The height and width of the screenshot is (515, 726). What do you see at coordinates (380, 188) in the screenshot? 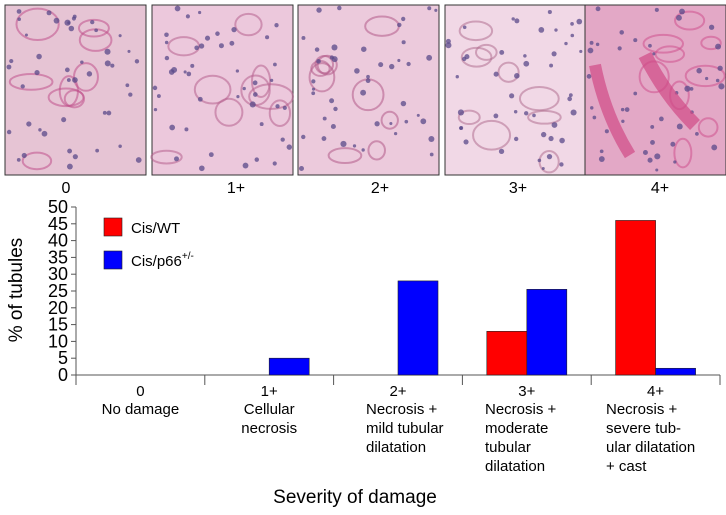
I see `panel-label: 2+` at bounding box center [380, 188].